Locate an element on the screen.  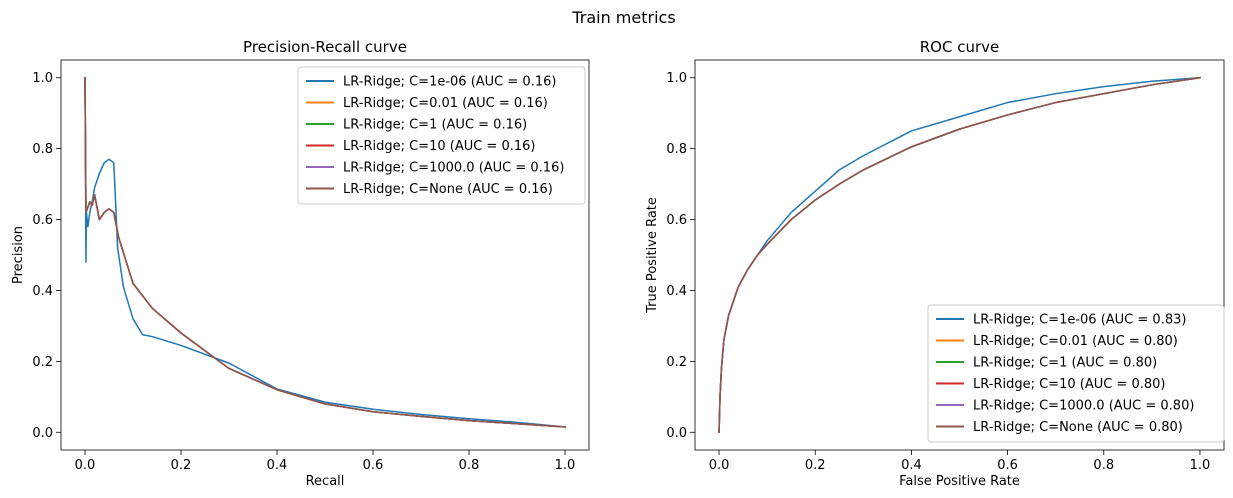
pr-y-tick-label-4: 0.8 is located at coordinates (42, 149).